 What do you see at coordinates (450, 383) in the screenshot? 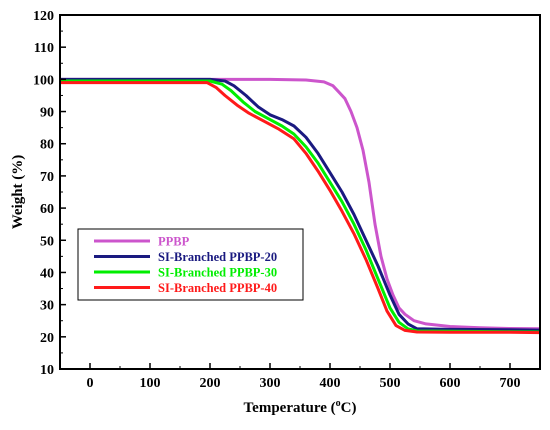
I see `x-tick-label: 600` at bounding box center [450, 383].